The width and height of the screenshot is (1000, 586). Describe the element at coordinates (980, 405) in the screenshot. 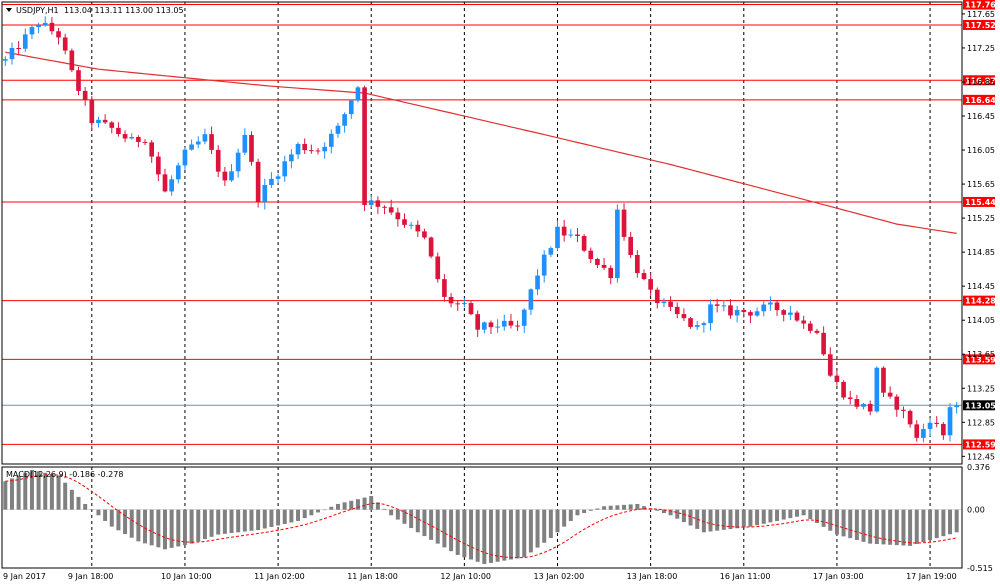

I see `current-price-tag-text: 113.05` at that location.